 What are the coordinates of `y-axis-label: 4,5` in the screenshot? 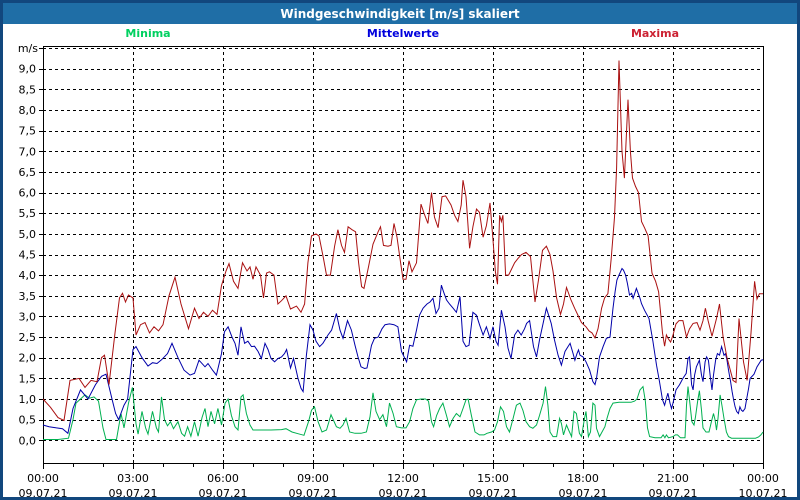 It's located at (28, 255).